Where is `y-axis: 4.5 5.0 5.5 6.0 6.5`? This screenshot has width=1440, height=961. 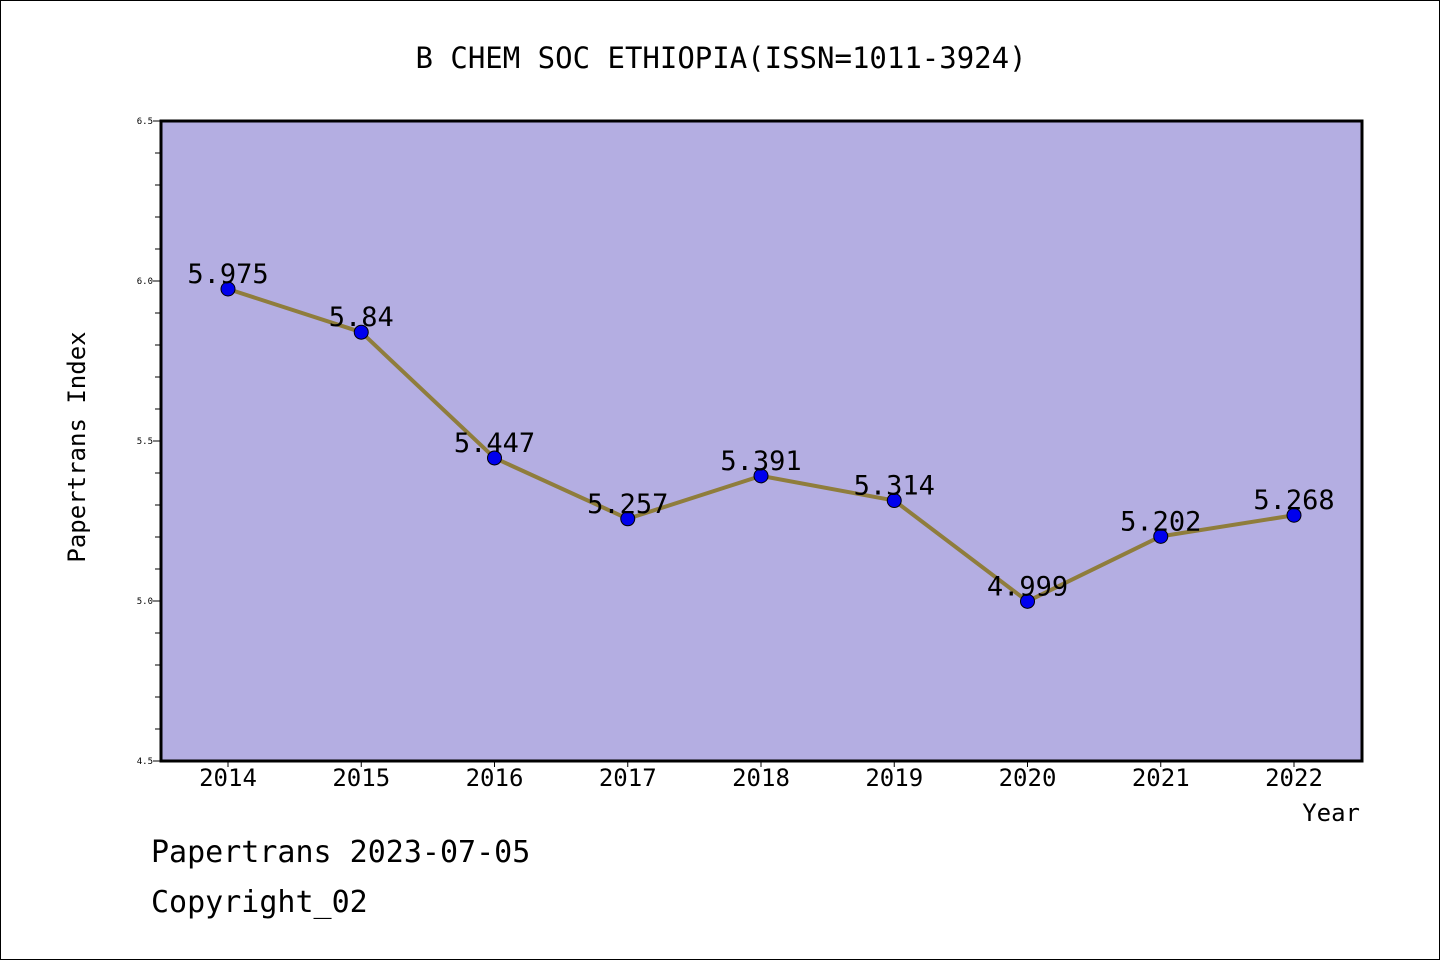 y-axis: 4.5 5.0 5.5 6.0 6.5 is located at coordinates (149, 442).